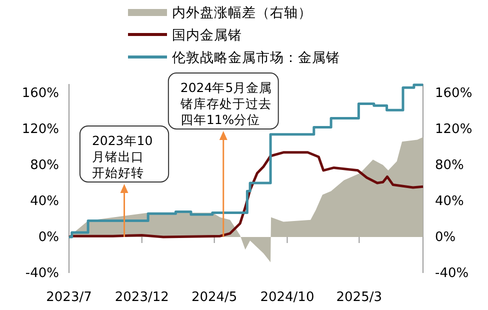 Image resolution: width=488 pixels, height=310 pixels. I want to click on y2-tick-label: 40%, so click(449, 202).